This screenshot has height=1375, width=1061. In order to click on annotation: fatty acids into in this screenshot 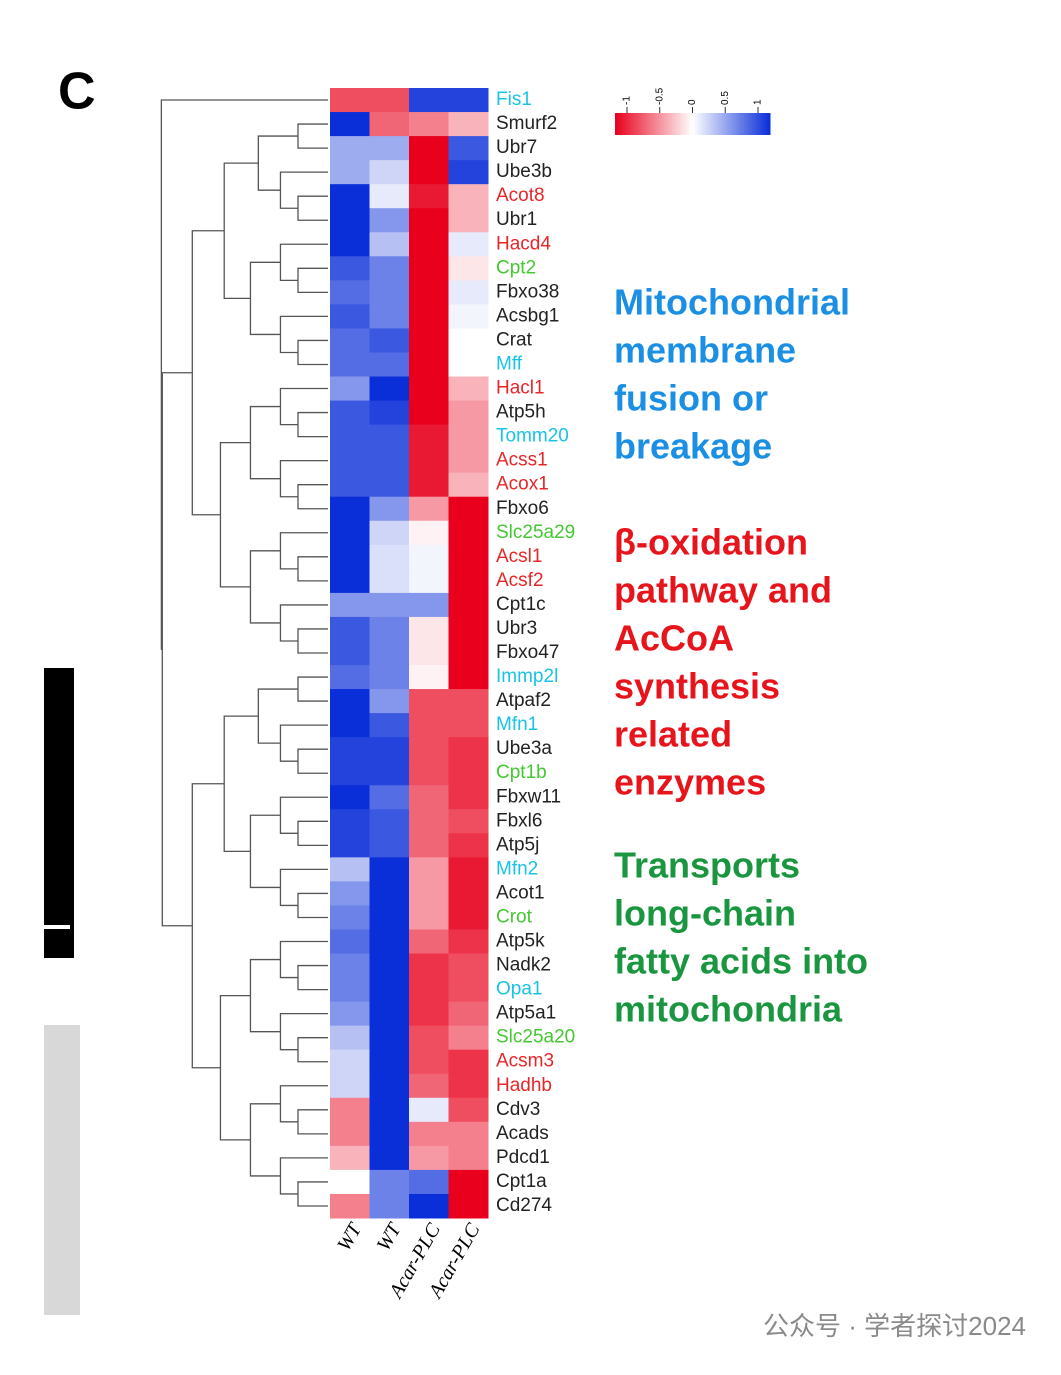, I will do `click(741, 961)`.